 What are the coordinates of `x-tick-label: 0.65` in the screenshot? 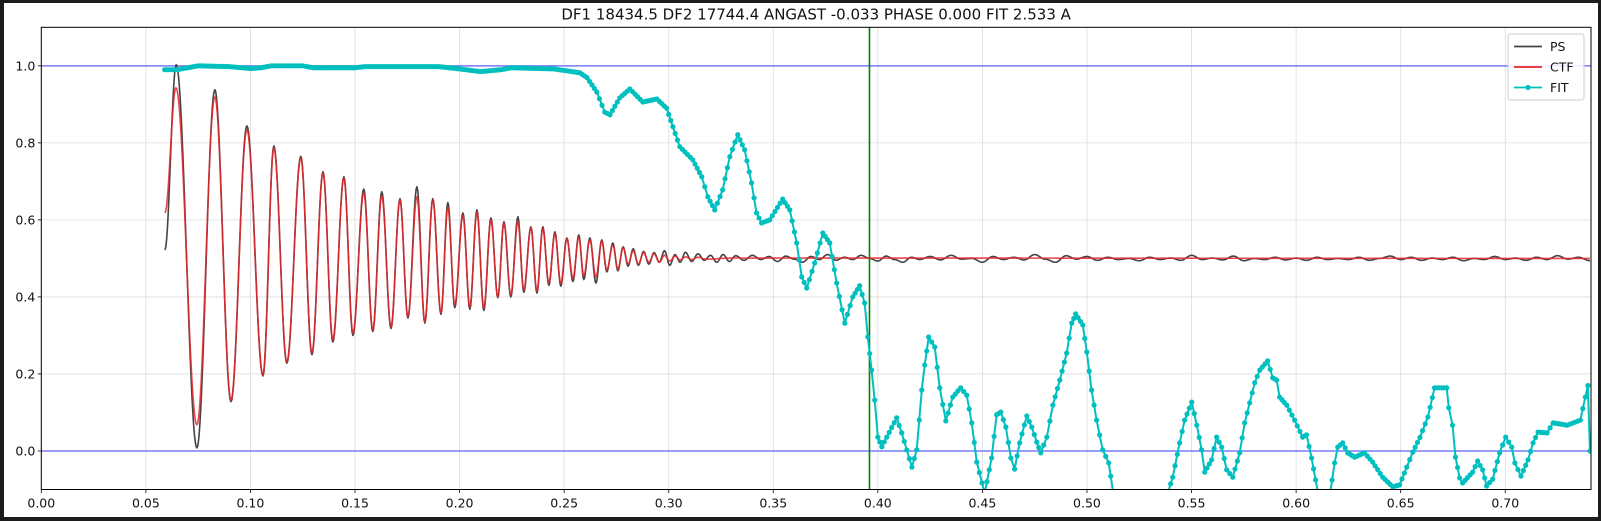 It's located at (1401, 503).